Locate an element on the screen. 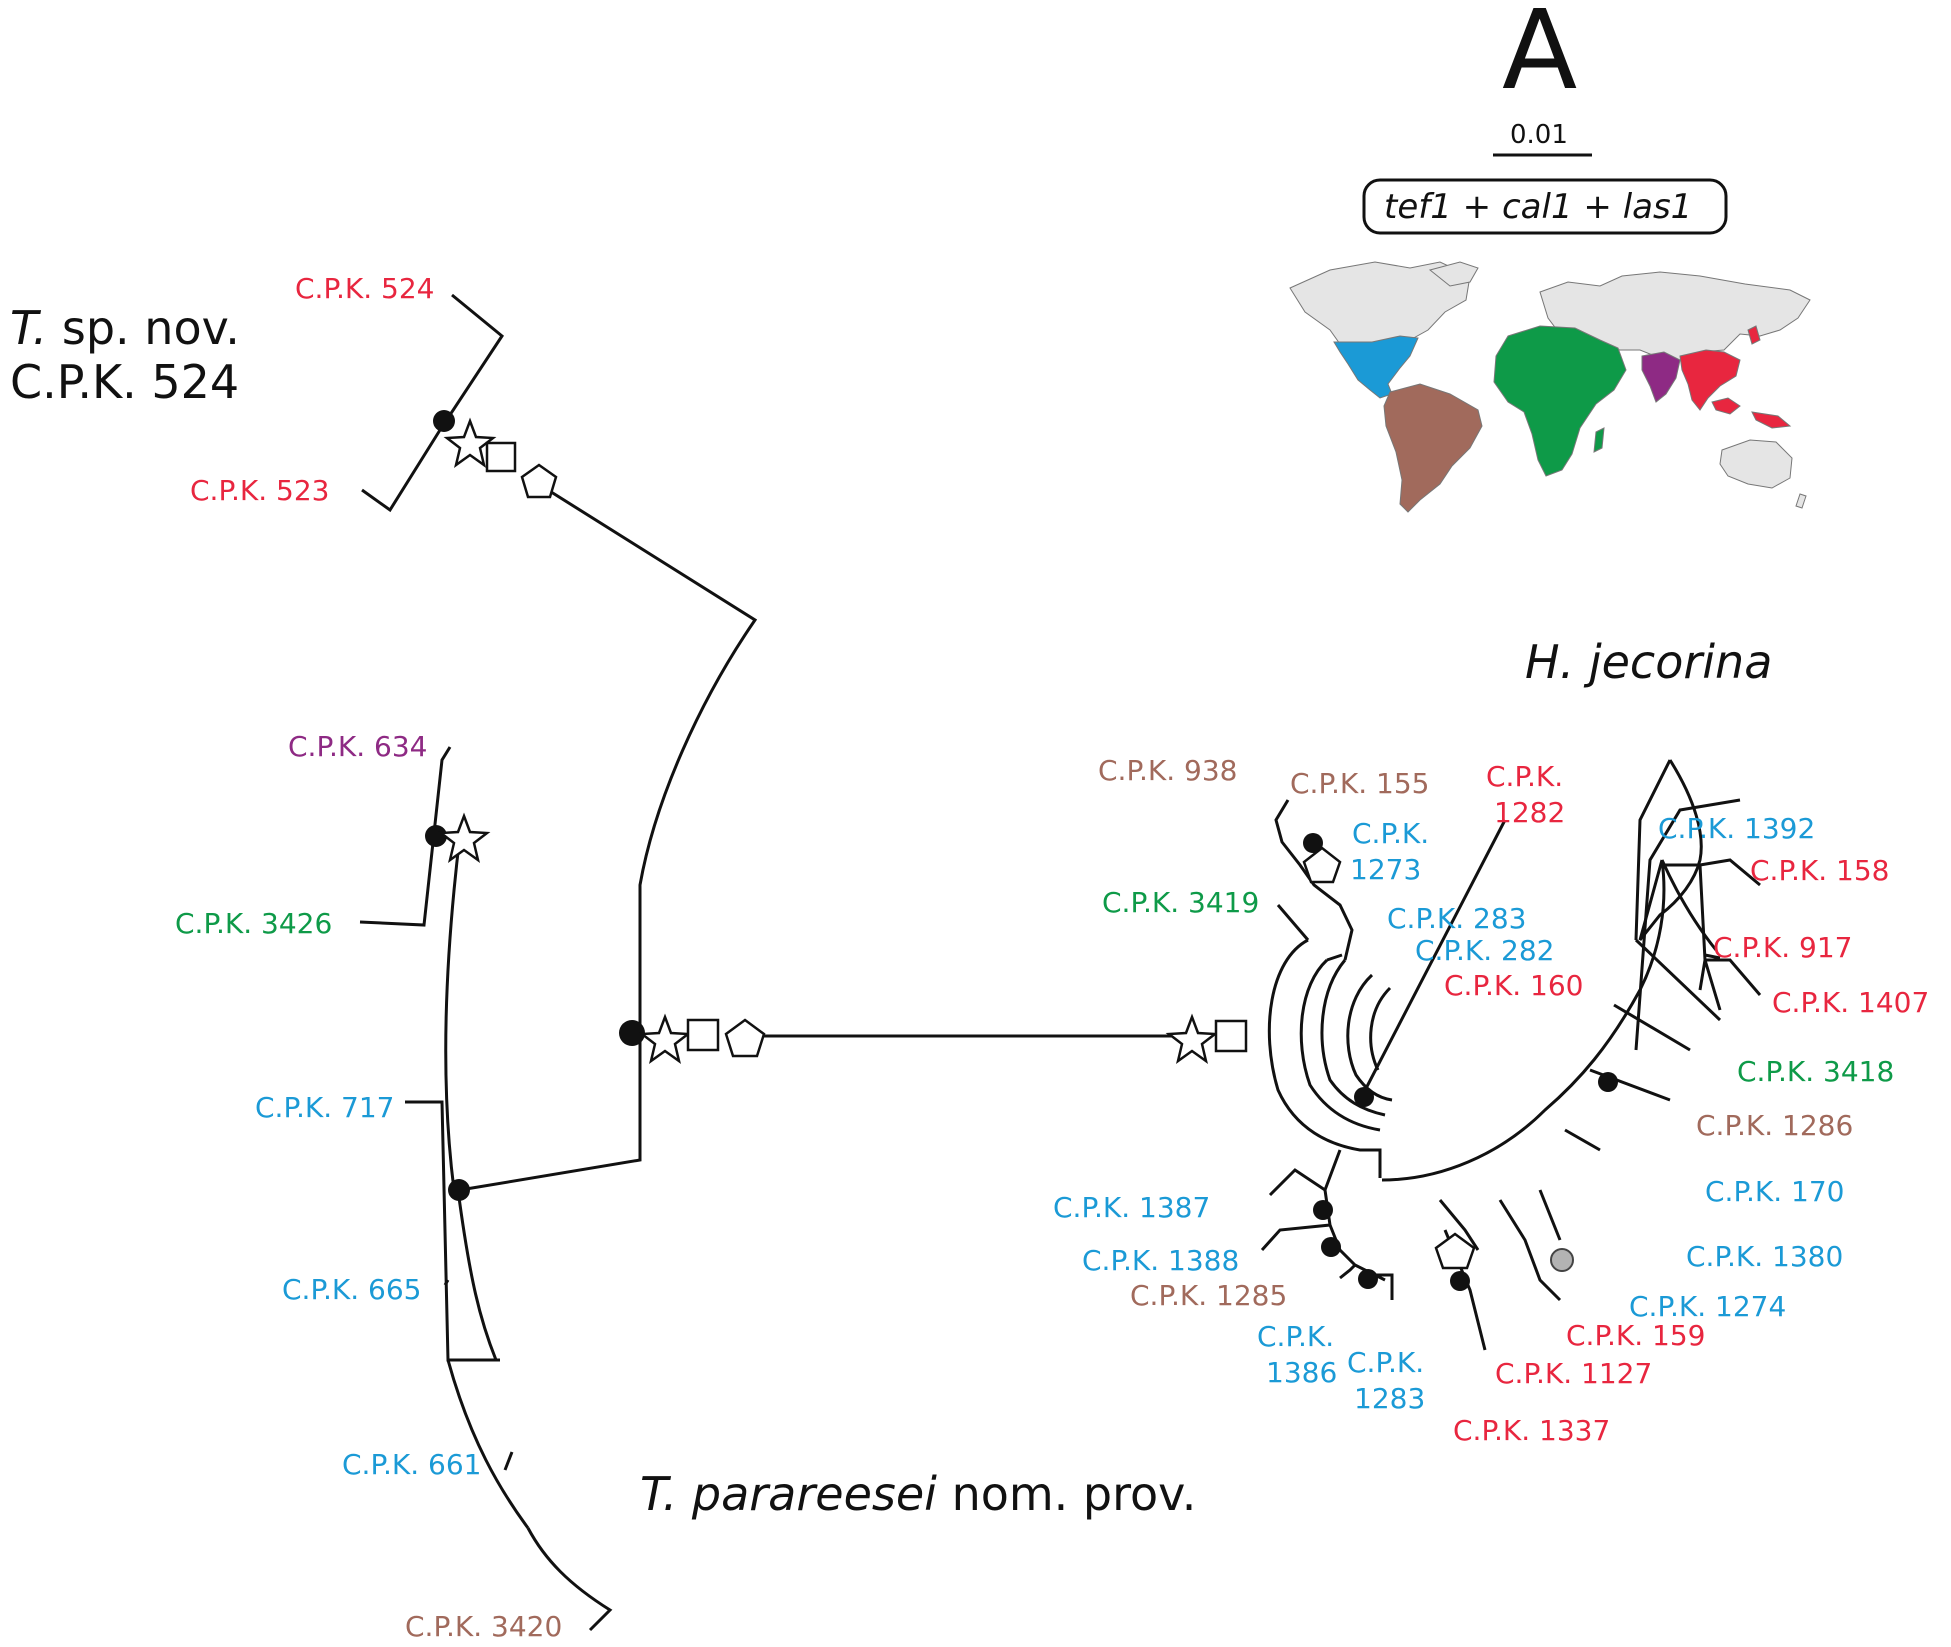 This screenshot has width=1951, height=1647. north-america is located at coordinates (1380, 304).